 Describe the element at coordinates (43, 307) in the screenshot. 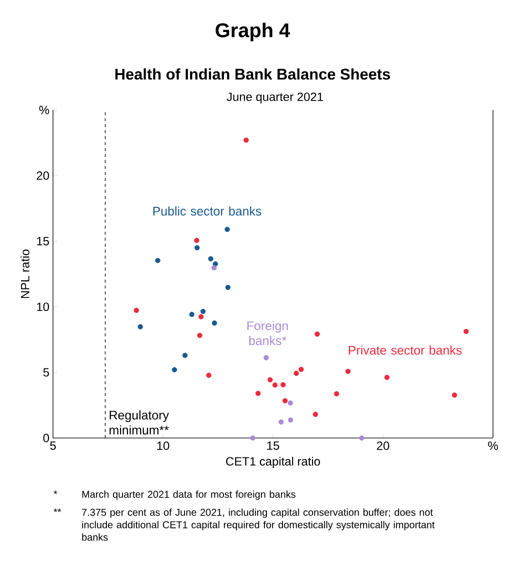

I see `y-tick-label: 10` at that location.